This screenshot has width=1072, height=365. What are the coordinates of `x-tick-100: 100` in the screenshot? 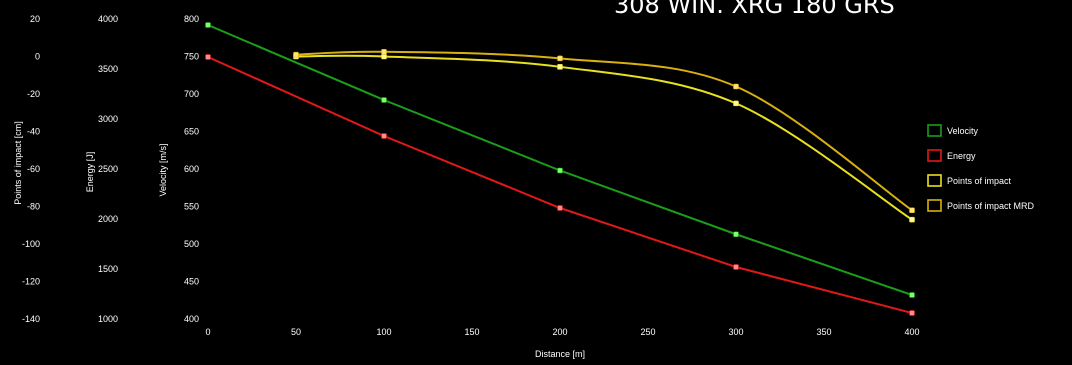 It's located at (383, 332).